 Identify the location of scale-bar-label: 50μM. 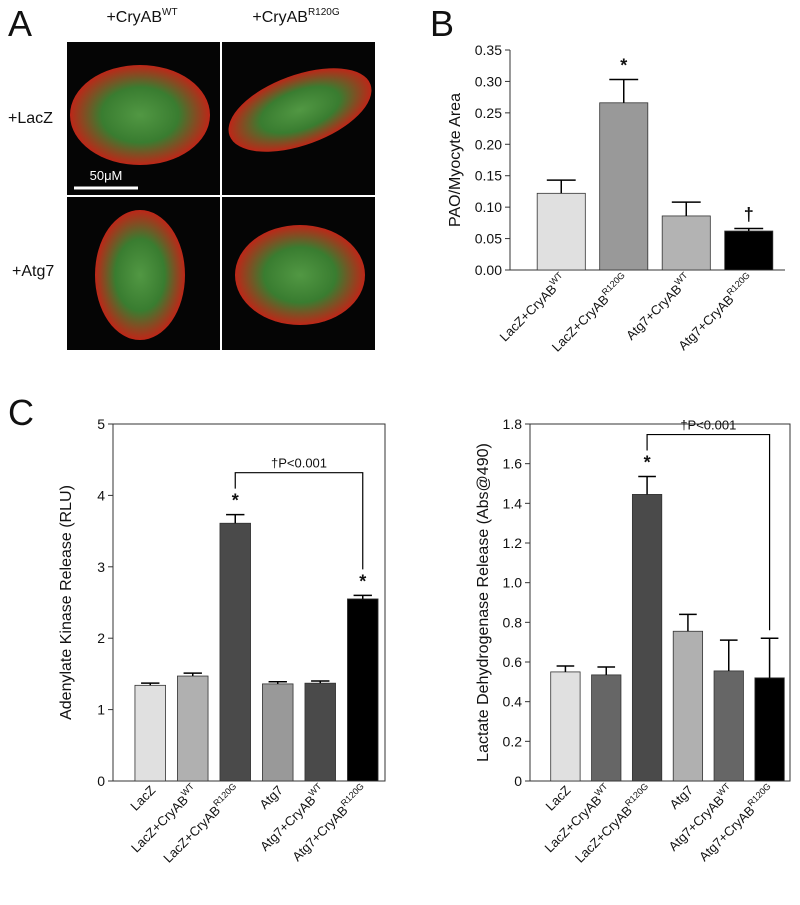
(106, 175).